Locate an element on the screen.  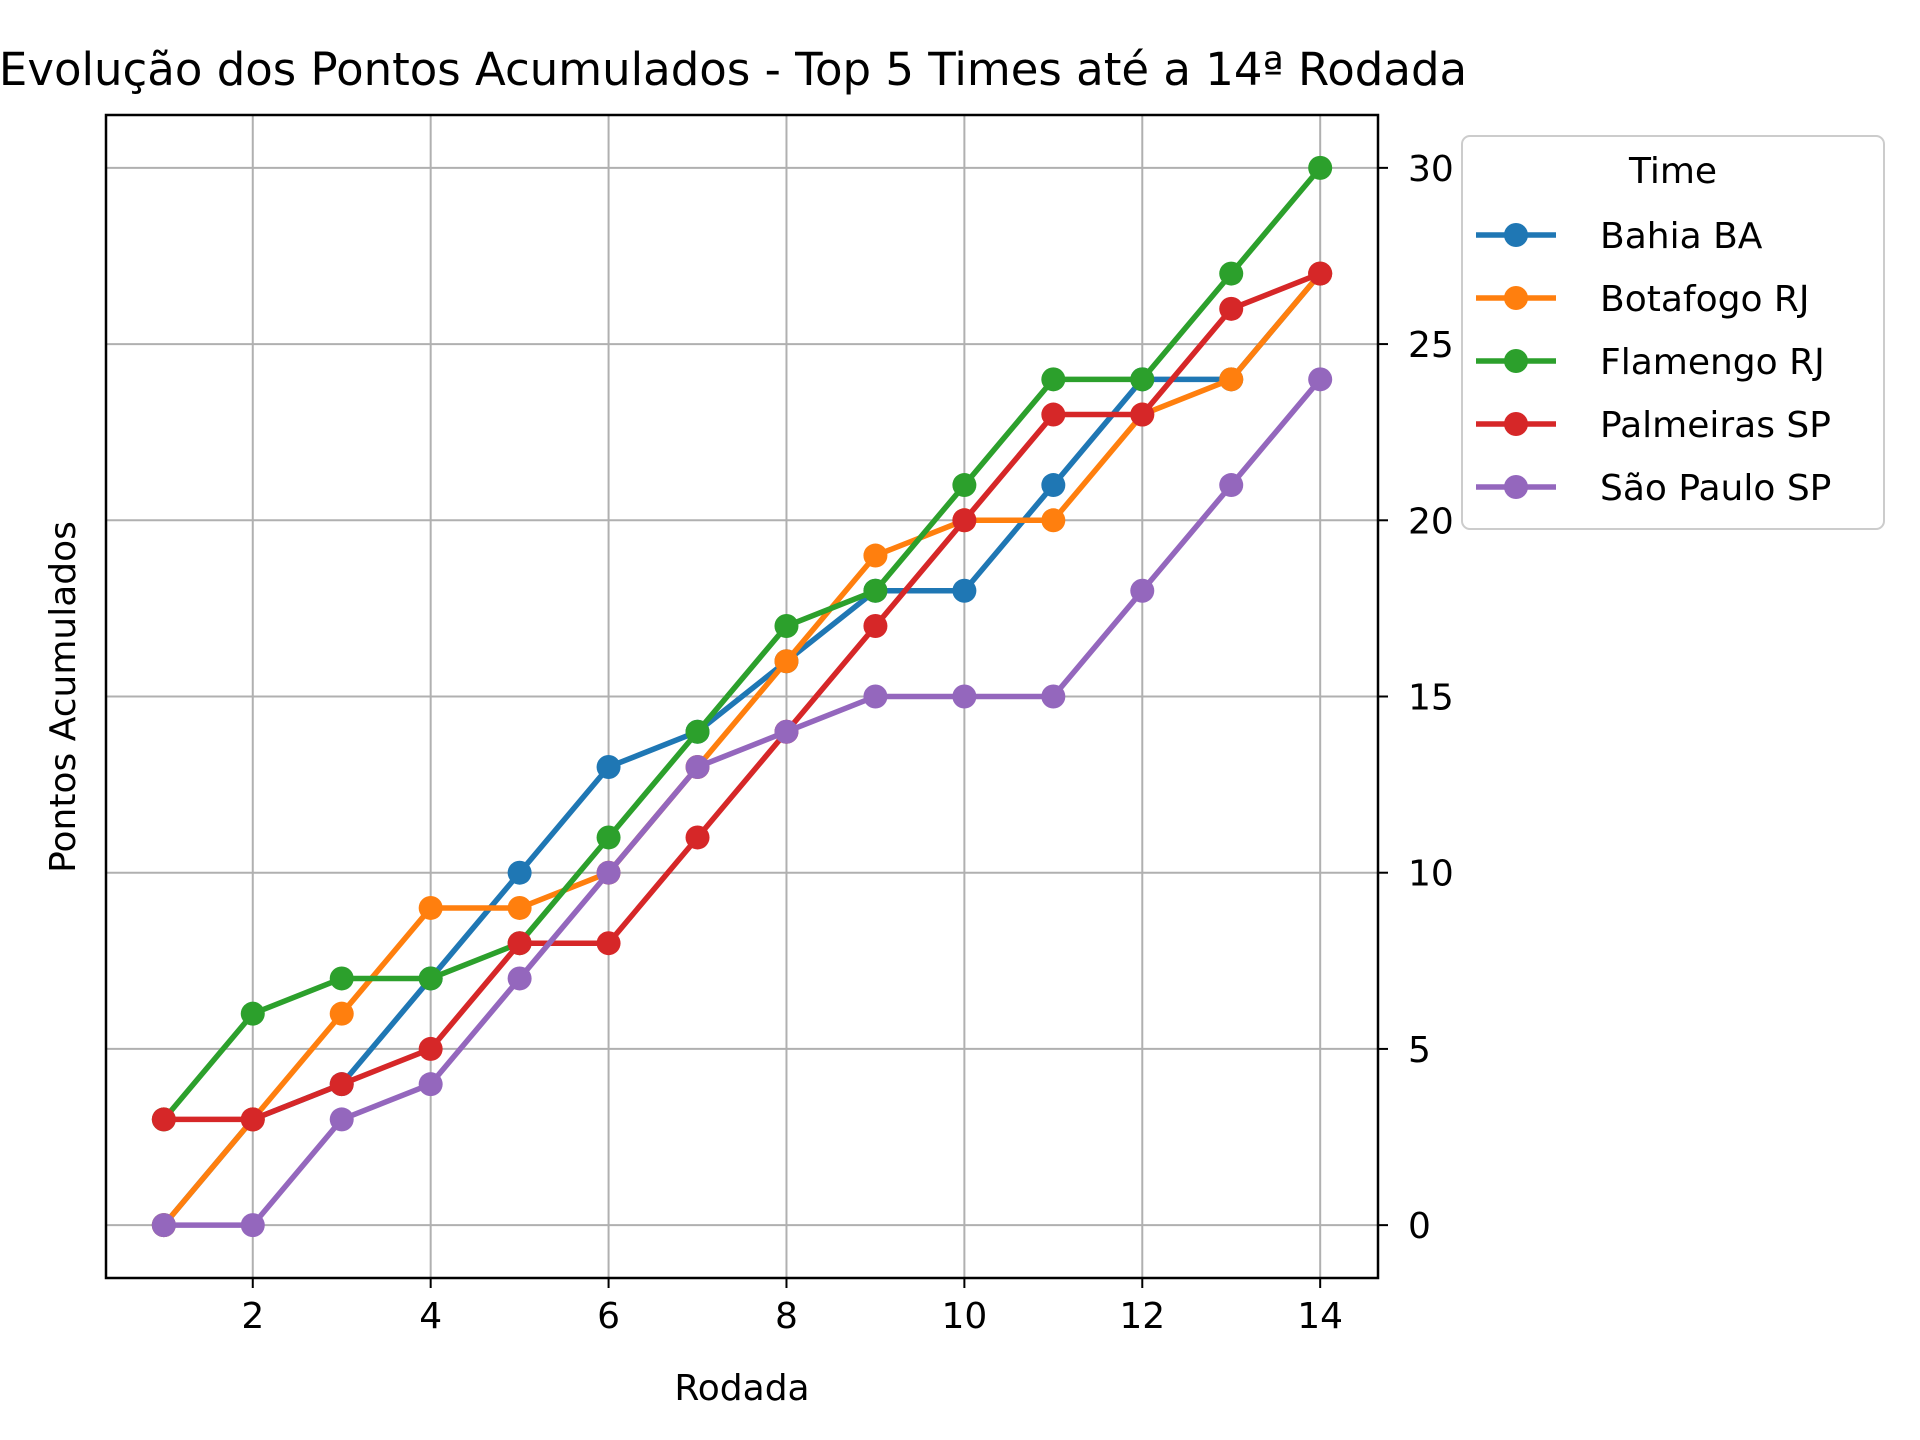
legend-title: Time is located at coordinates (1672, 171).